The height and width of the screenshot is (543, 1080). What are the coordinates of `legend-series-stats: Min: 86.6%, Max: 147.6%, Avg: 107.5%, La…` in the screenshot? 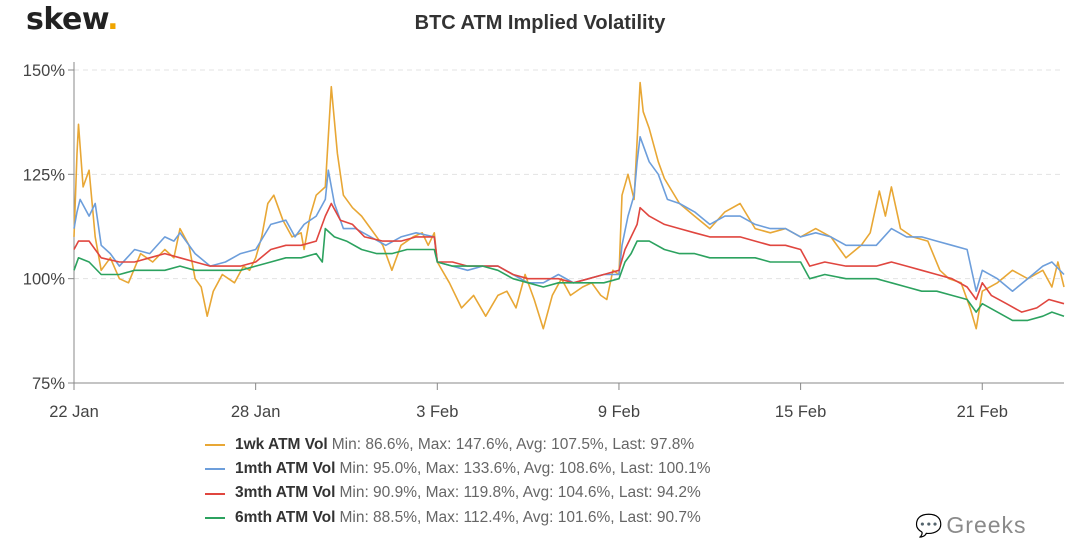 It's located at (513, 444).